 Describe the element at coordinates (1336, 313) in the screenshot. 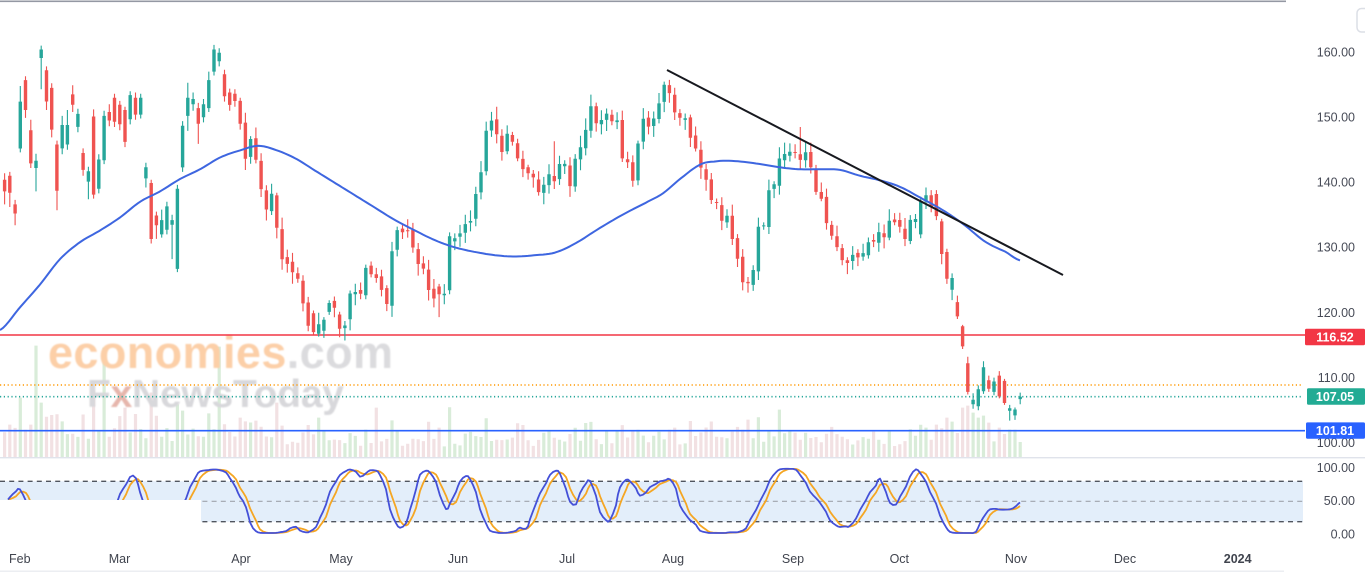

I see `svg-text: 120.00` at that location.